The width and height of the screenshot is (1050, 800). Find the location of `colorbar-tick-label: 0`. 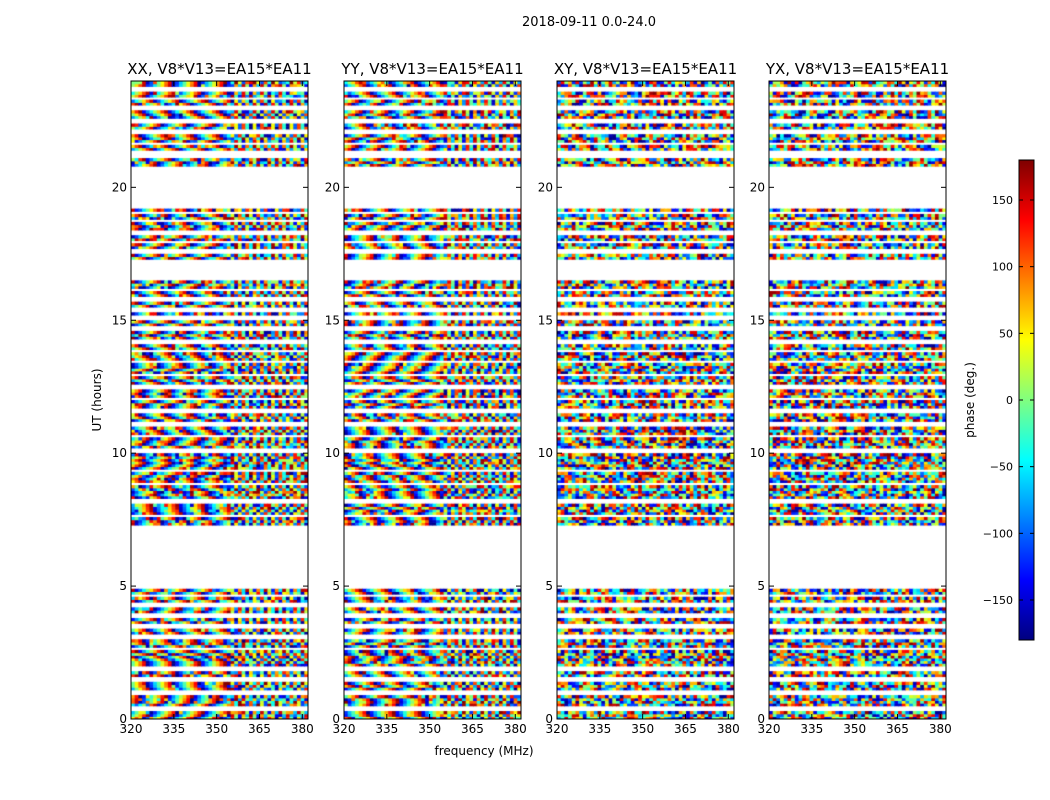

colorbar-tick-label: 0 is located at coordinates (1009, 400).